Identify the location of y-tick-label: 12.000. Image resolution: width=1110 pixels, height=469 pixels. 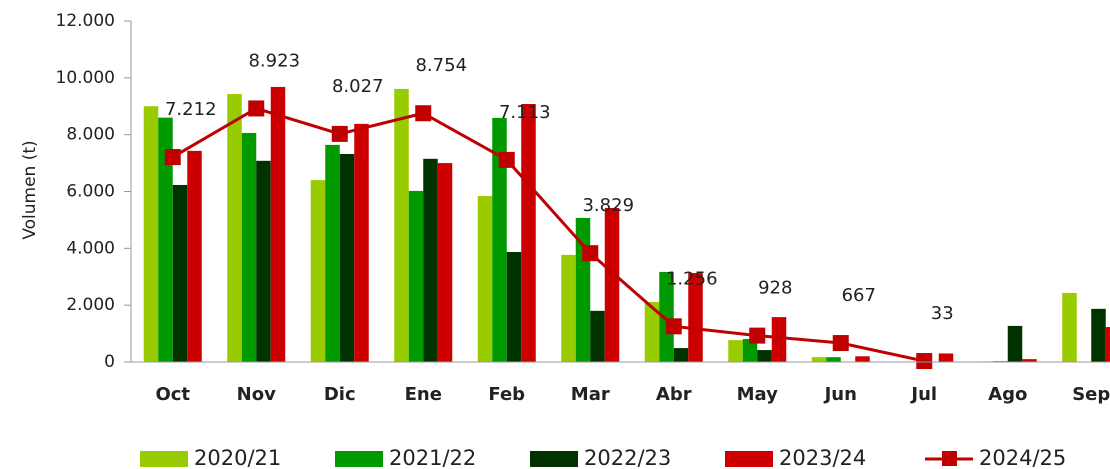
(85, 21).